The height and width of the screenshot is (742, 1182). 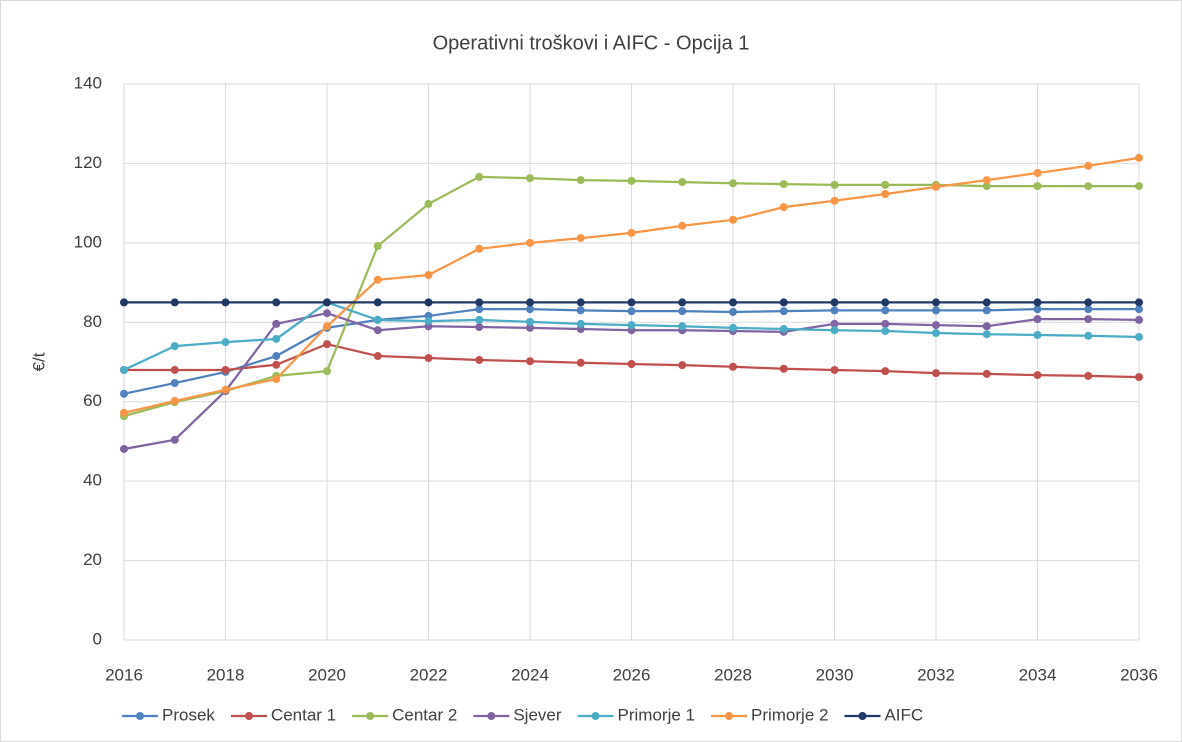 What do you see at coordinates (424, 714) in the screenshot?
I see `legend-label: Centar 2` at bounding box center [424, 714].